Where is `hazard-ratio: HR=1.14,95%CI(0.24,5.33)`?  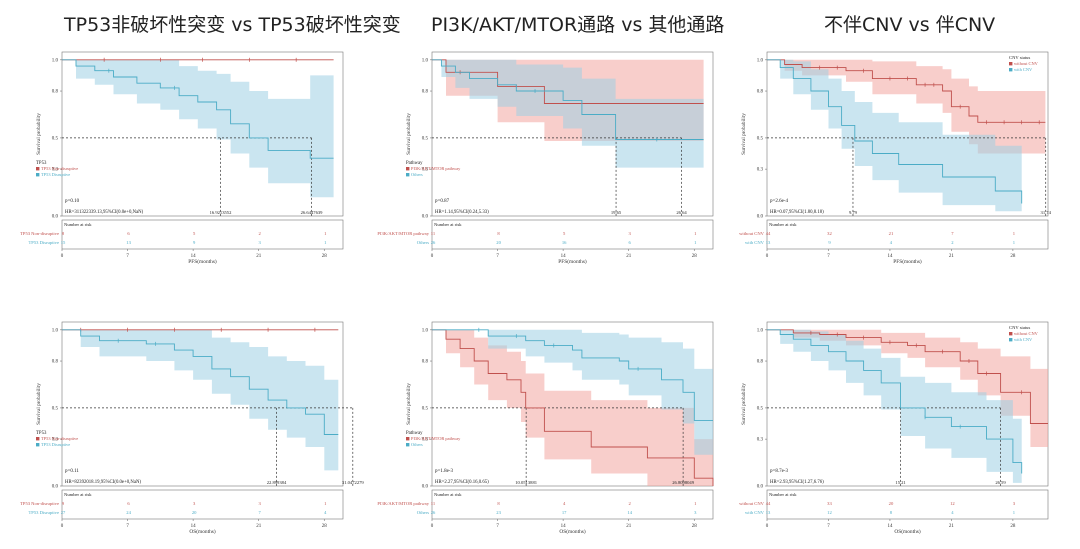
hazard-ratio: HR=1.14,95%CI(0.24,5.33) is located at coordinates (462, 212).